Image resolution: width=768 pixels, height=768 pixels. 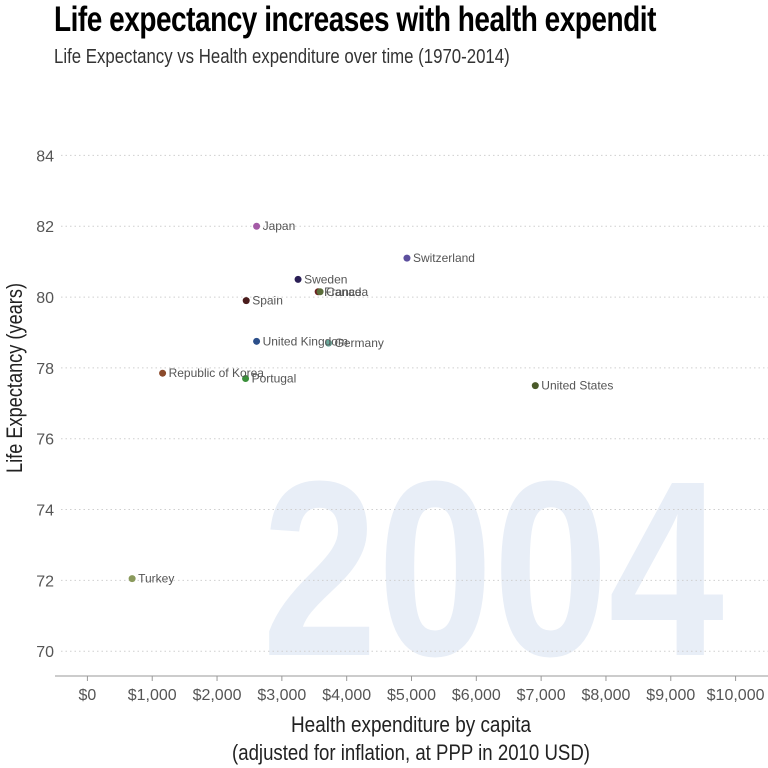 What do you see at coordinates (541, 695) in the screenshot?
I see `x-tick-label: $7,000` at bounding box center [541, 695].